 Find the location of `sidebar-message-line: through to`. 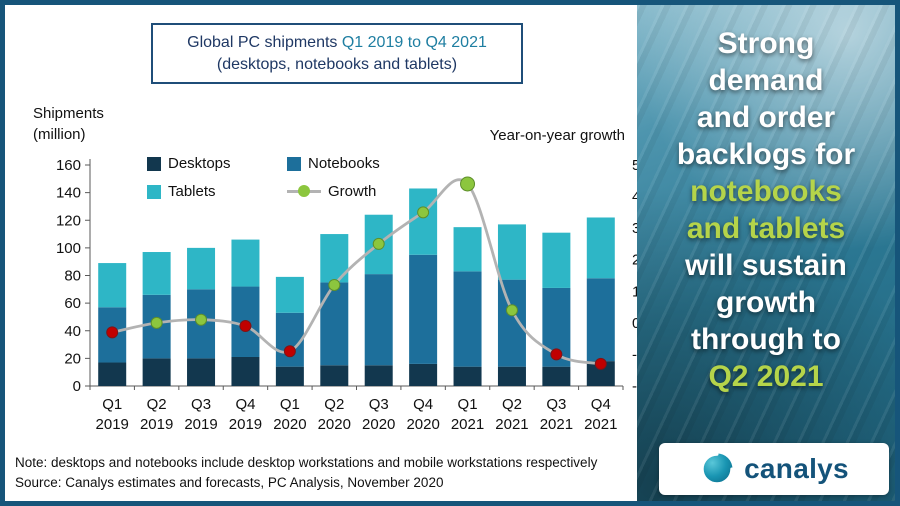

sidebar-message-line: through to is located at coordinates (766, 339).